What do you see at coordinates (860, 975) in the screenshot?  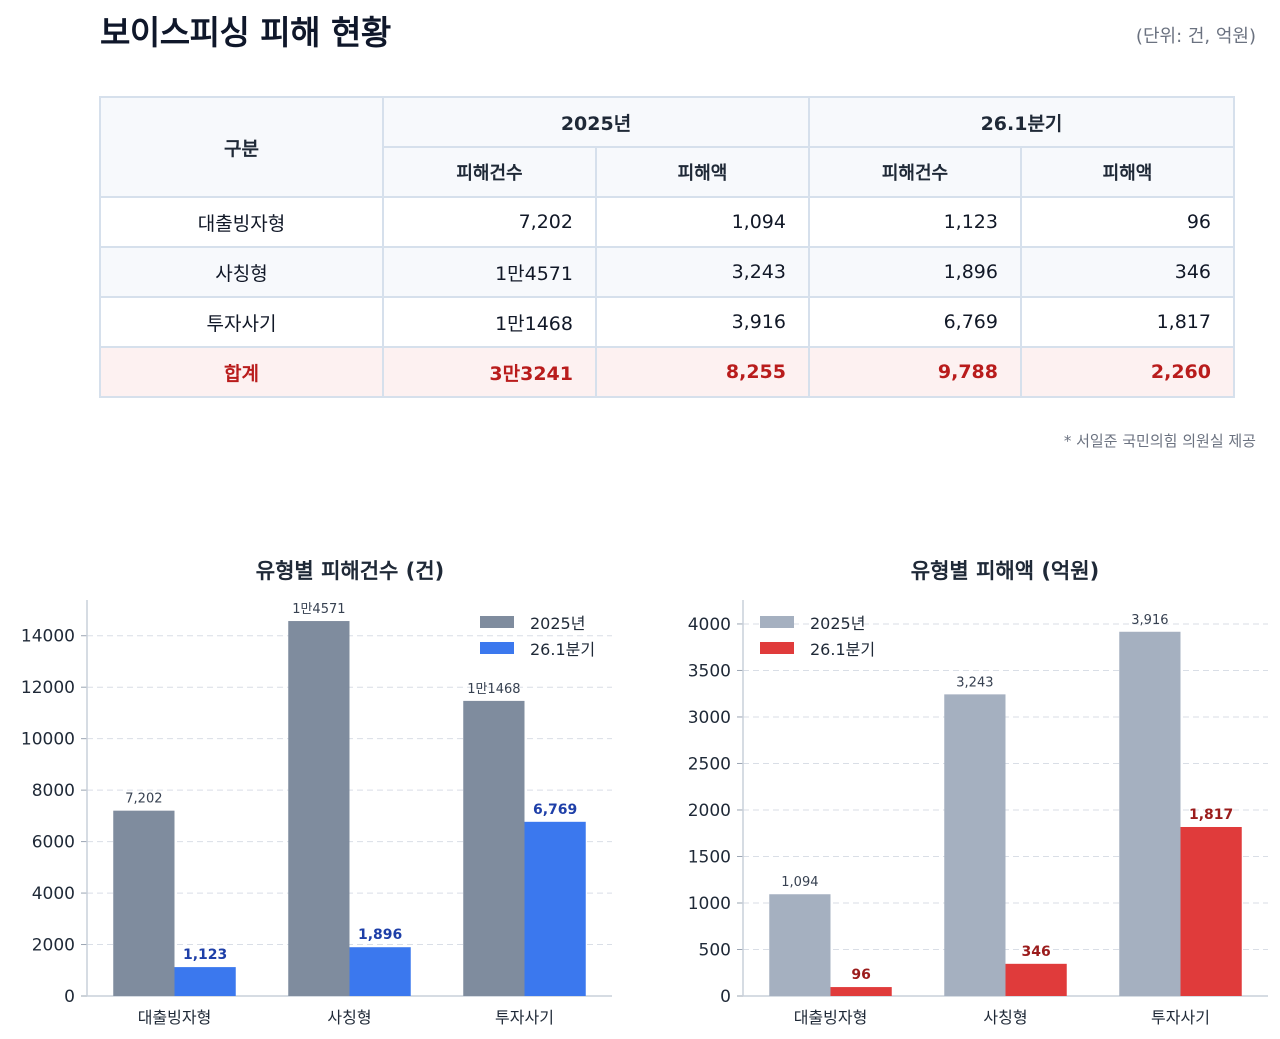 I see `data-label-q1: 96` at bounding box center [860, 975].